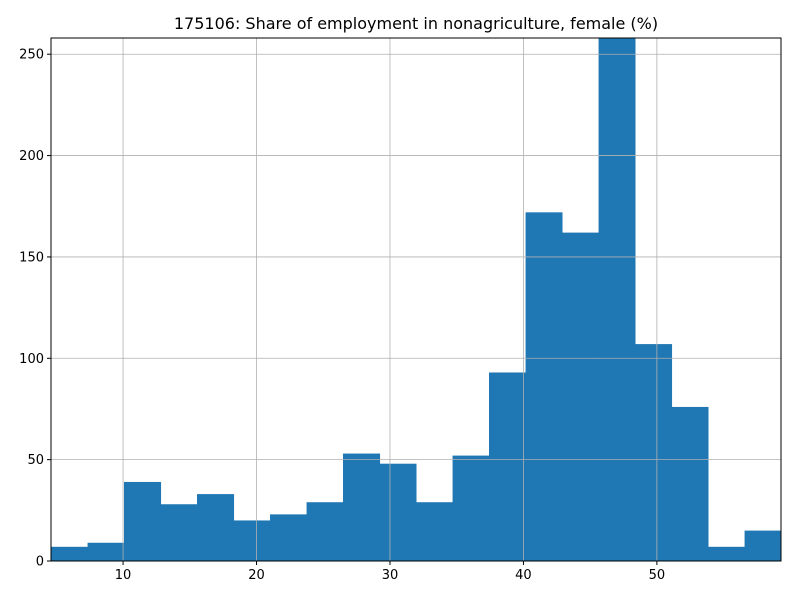 The image size is (800, 600). What do you see at coordinates (523, 575) in the screenshot?
I see `x-tick-label: 40` at bounding box center [523, 575].